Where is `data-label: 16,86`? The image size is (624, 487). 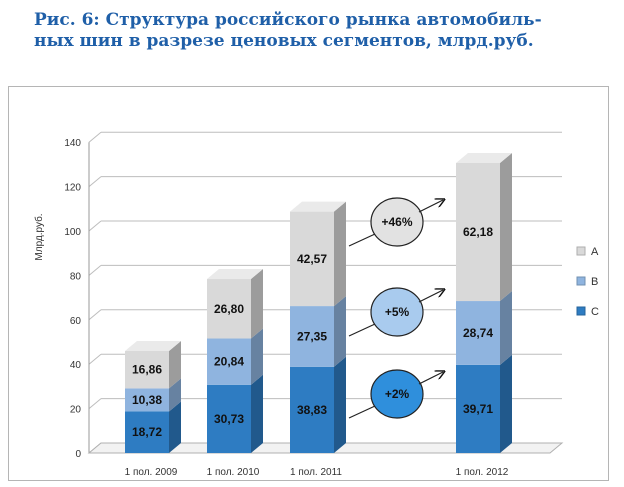
data-label: 16,86 is located at coordinates (147, 370).